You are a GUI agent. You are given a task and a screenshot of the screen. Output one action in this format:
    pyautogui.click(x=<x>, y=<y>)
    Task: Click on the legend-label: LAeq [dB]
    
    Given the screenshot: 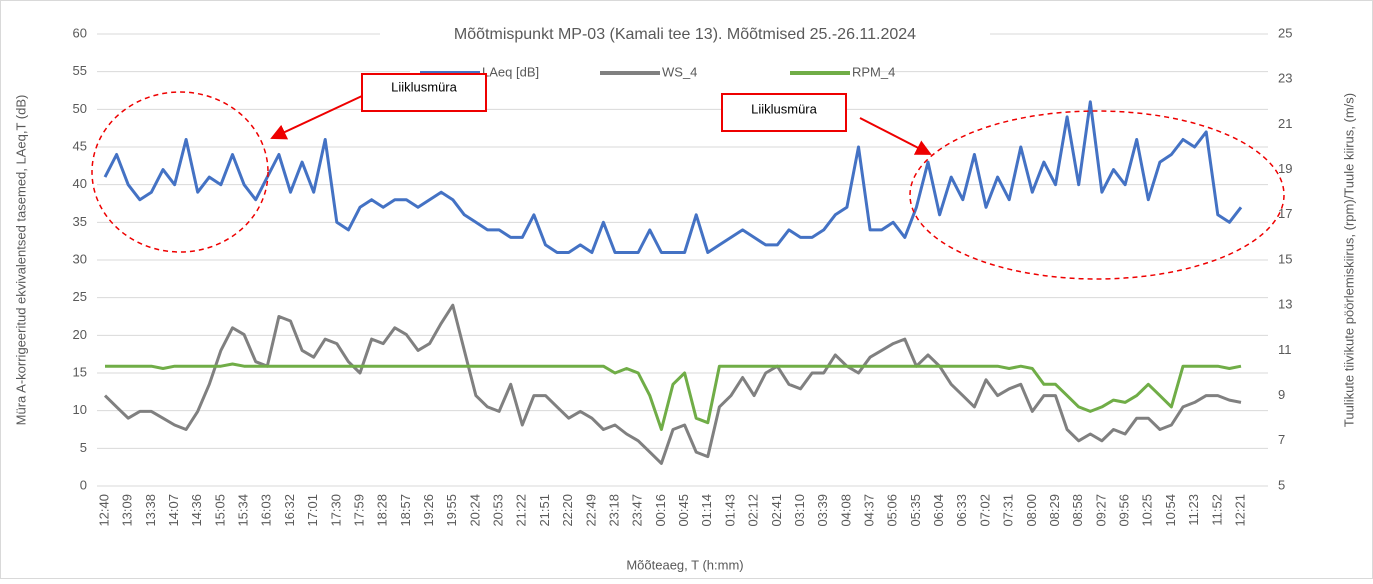 What is the action you would take?
    pyautogui.click(x=510, y=71)
    